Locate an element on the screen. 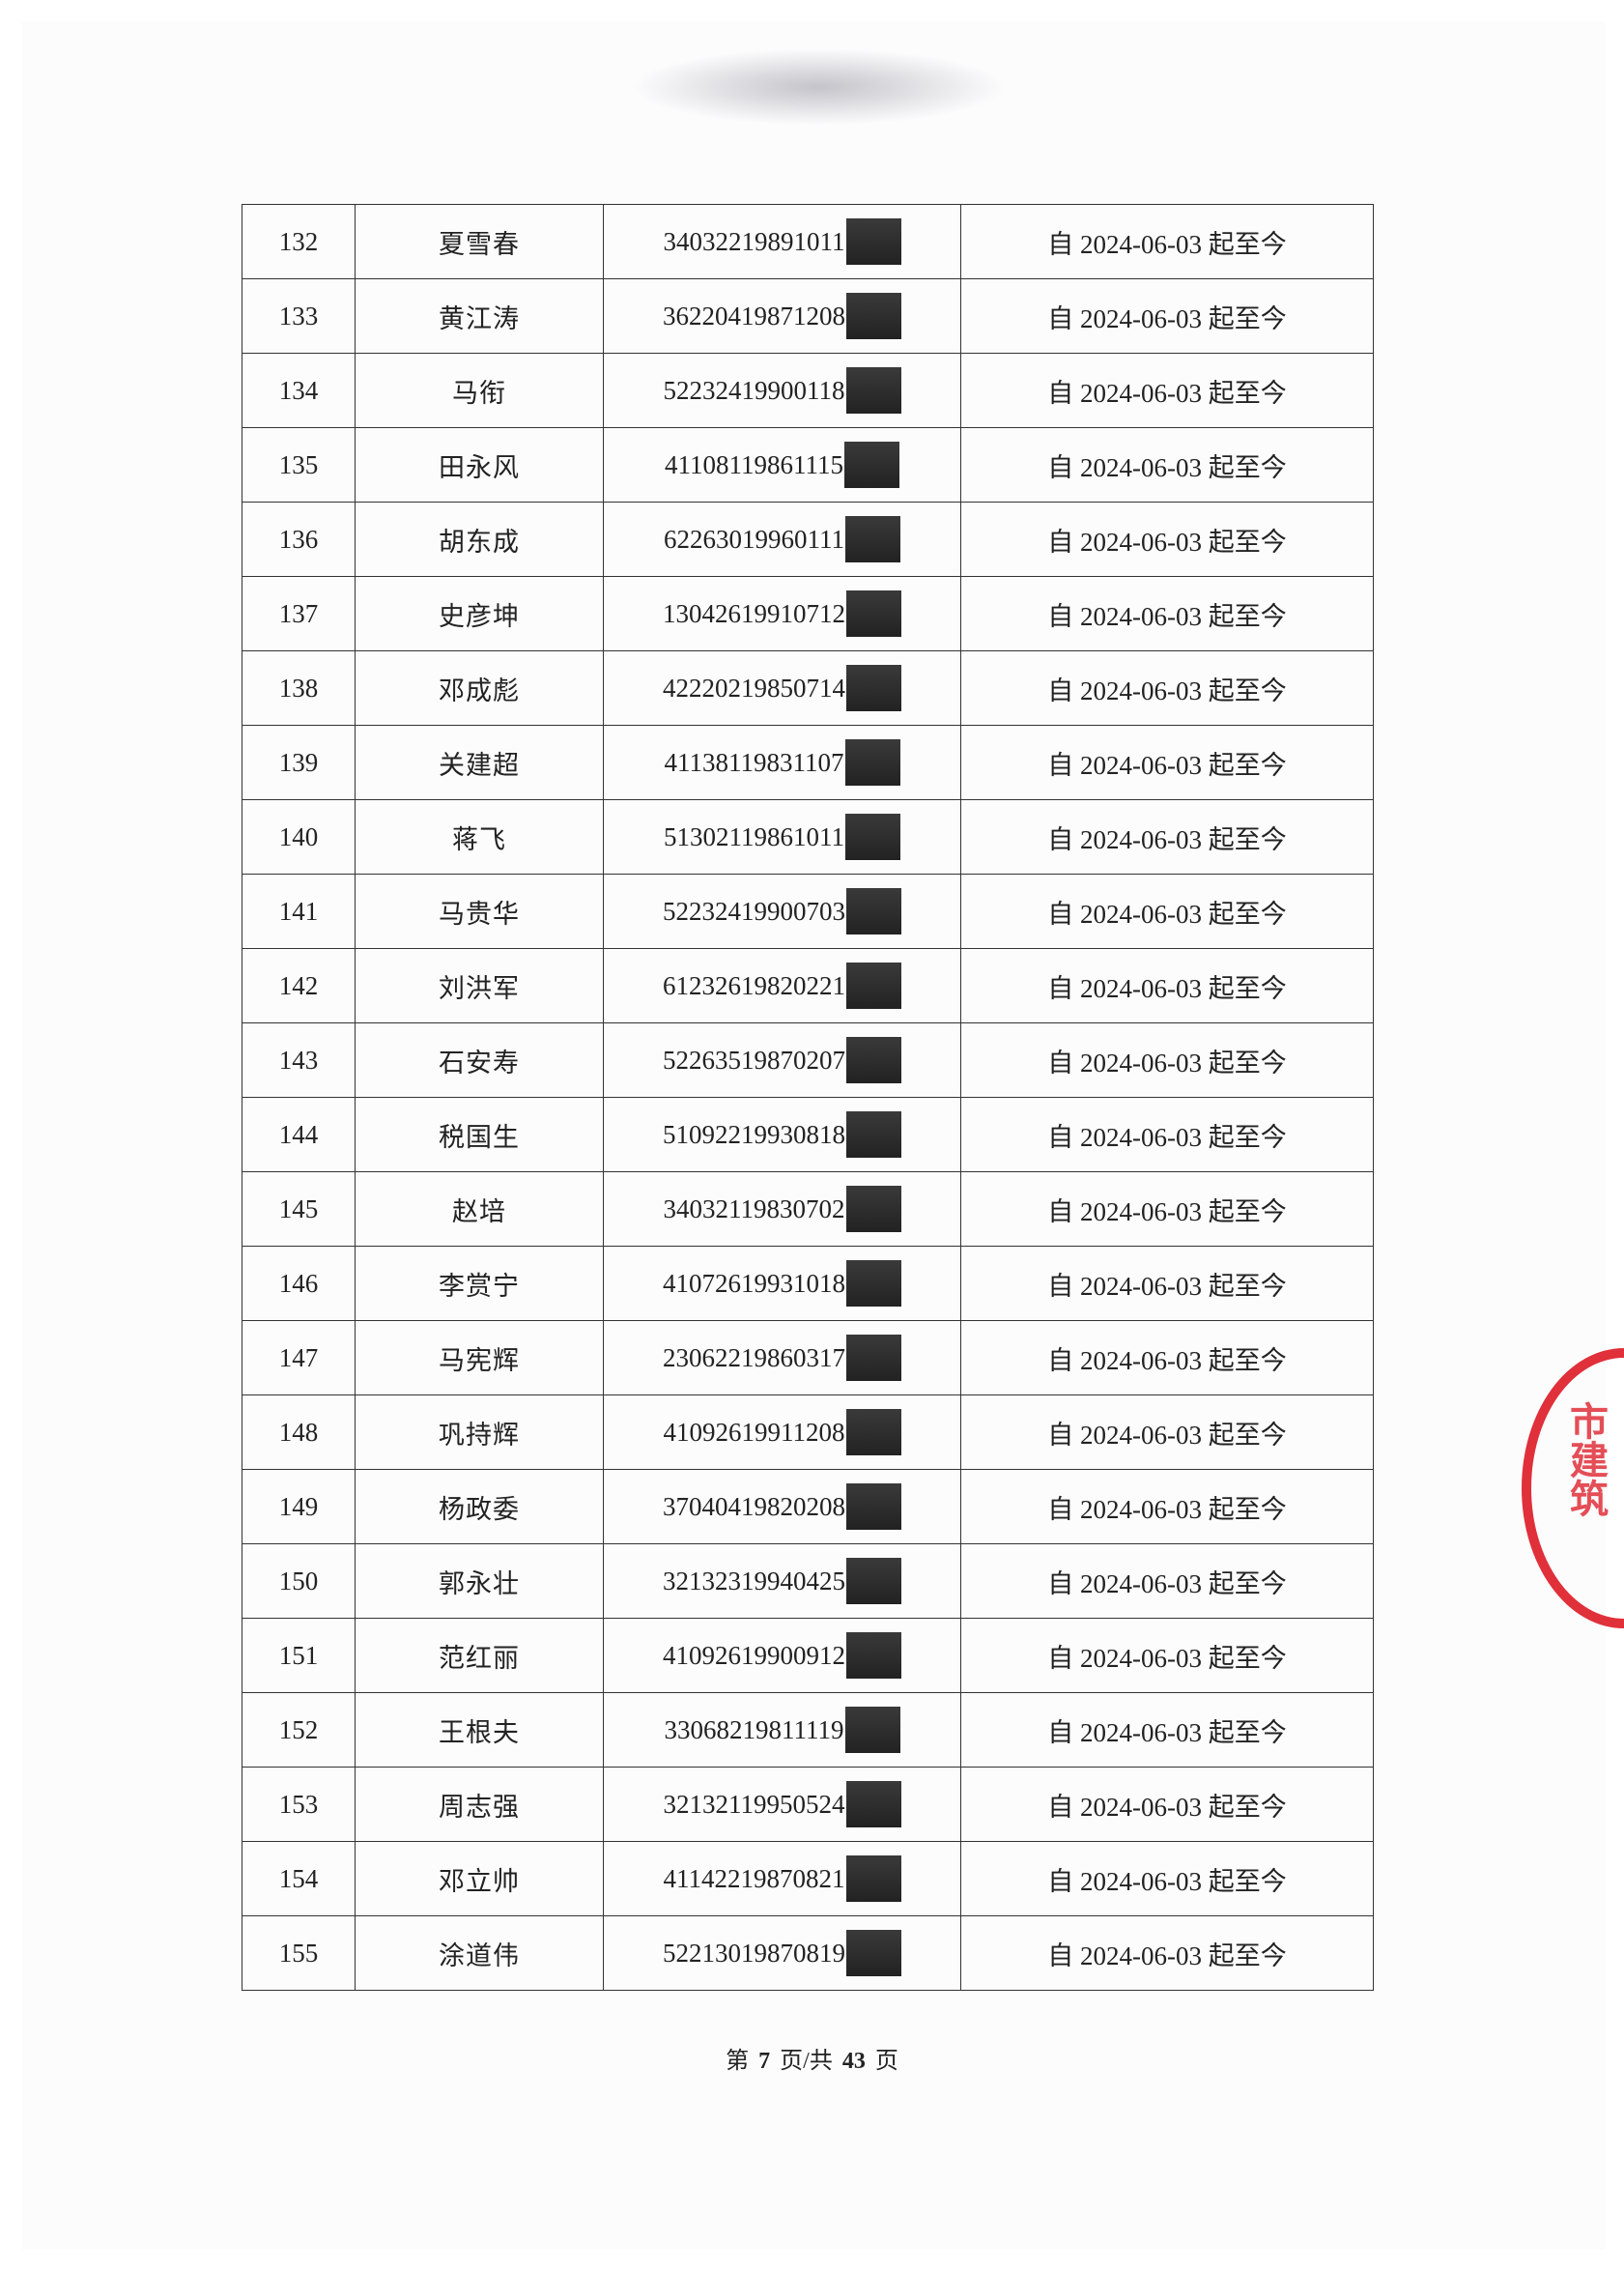 This screenshot has height=2271, width=1624. person-name: 李赏宁 is located at coordinates (480, 1283).